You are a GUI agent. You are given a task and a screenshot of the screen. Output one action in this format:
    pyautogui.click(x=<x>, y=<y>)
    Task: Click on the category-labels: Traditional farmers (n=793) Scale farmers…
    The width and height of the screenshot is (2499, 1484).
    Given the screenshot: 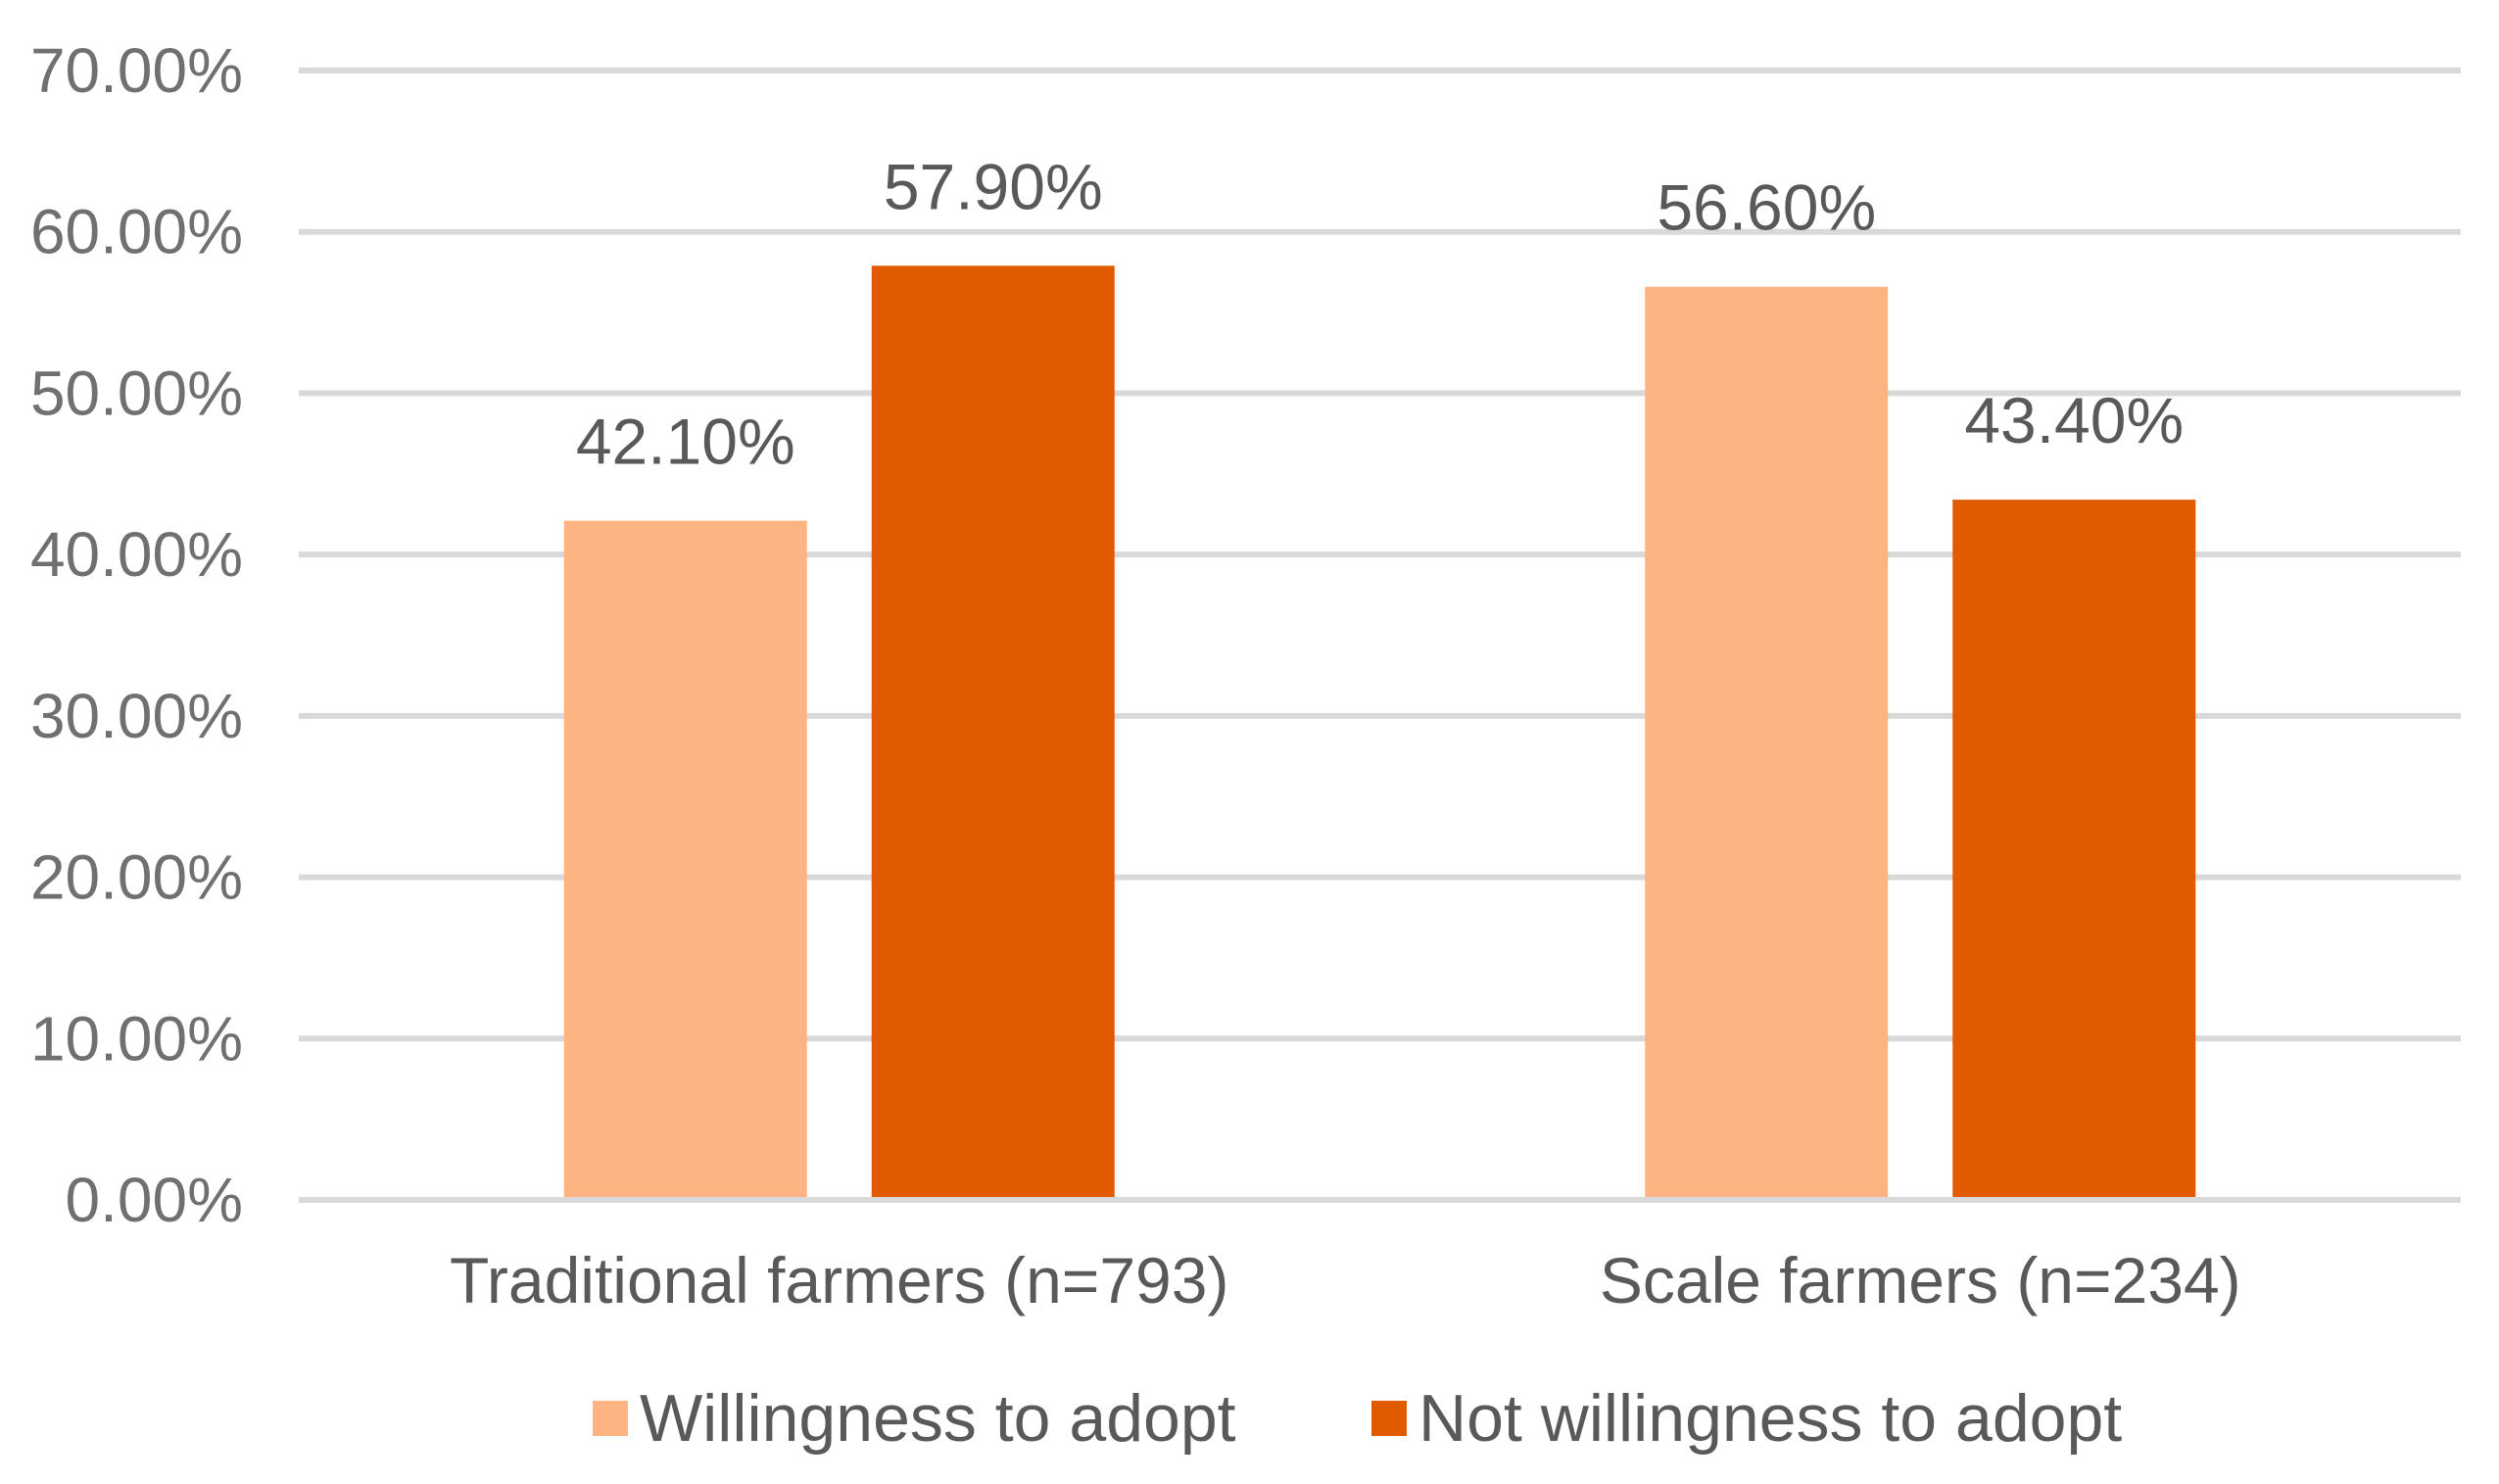 What is the action you would take?
    pyautogui.click(x=1345, y=1280)
    